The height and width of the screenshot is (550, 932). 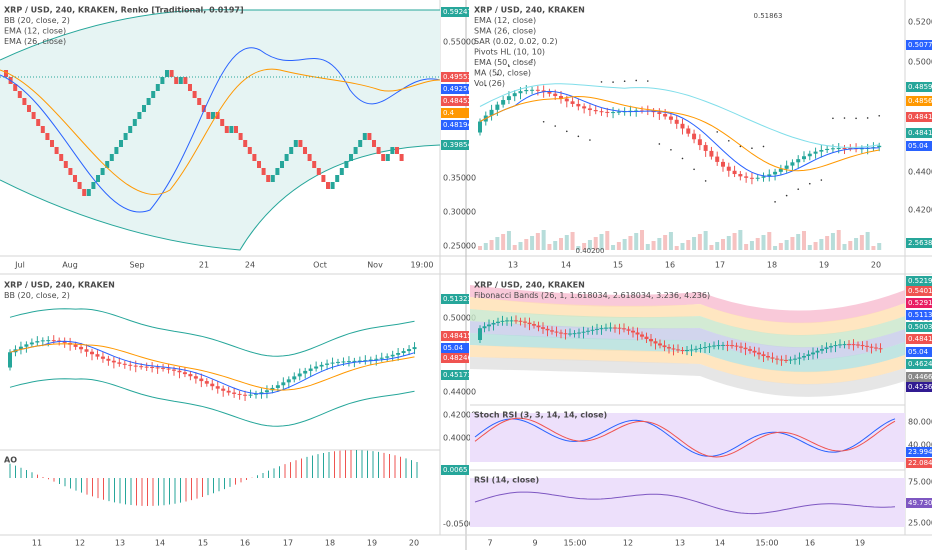 I want to click on legend-text: EMA (50, close), so click(x=505, y=62).